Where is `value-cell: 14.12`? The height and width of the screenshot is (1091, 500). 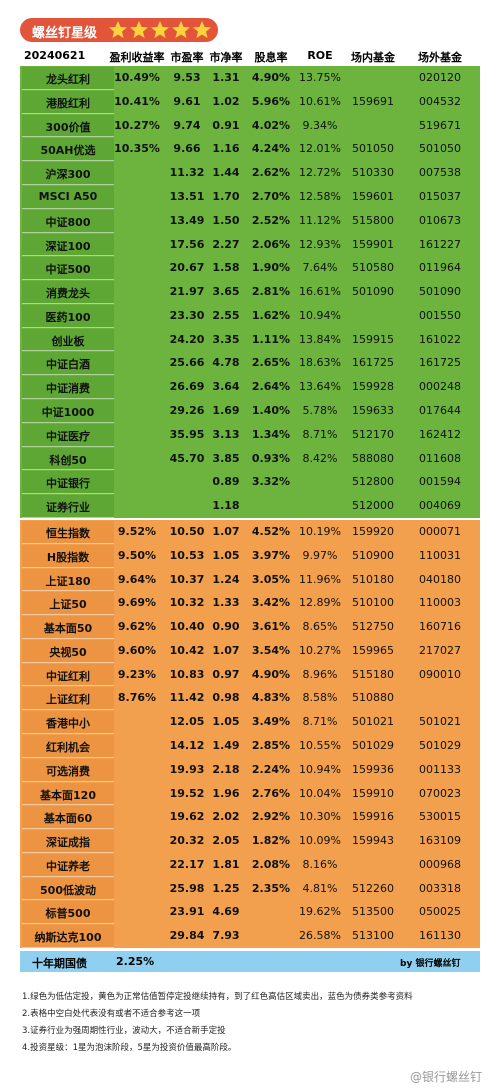 value-cell: 14.12 is located at coordinates (187, 745).